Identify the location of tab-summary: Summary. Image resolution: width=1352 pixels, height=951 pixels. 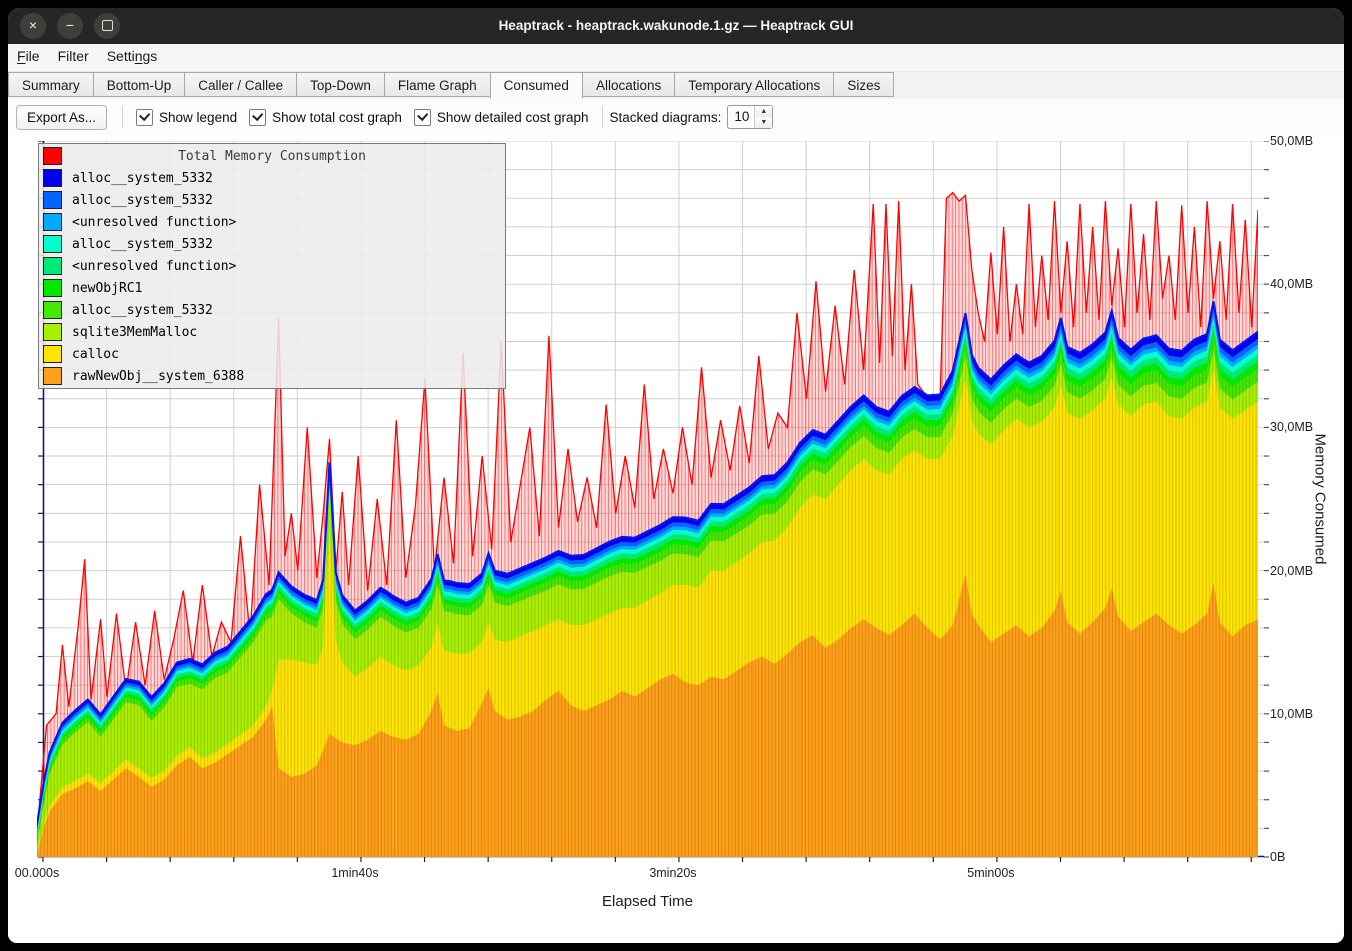
(50, 84).